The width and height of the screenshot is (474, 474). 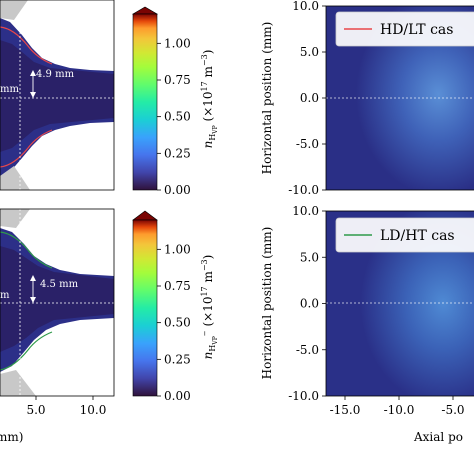 I want to click on colorbar-top-tick-label: 0.50, so click(x=177, y=117).